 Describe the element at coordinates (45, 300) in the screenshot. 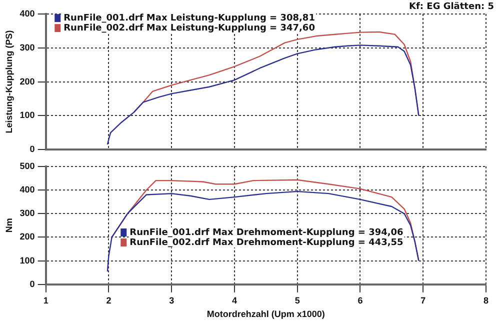

I see `x-tick-label: 1` at that location.